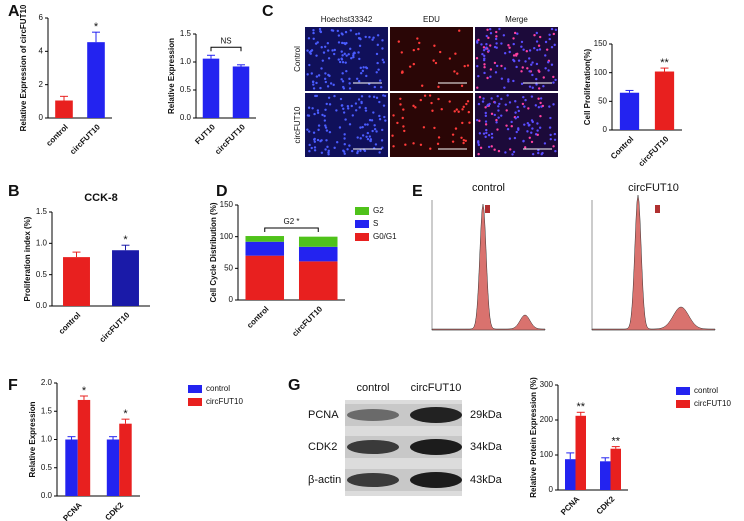  What do you see at coordinates (222, 191) in the screenshot?
I see `panel-letter: D` at bounding box center [222, 191].